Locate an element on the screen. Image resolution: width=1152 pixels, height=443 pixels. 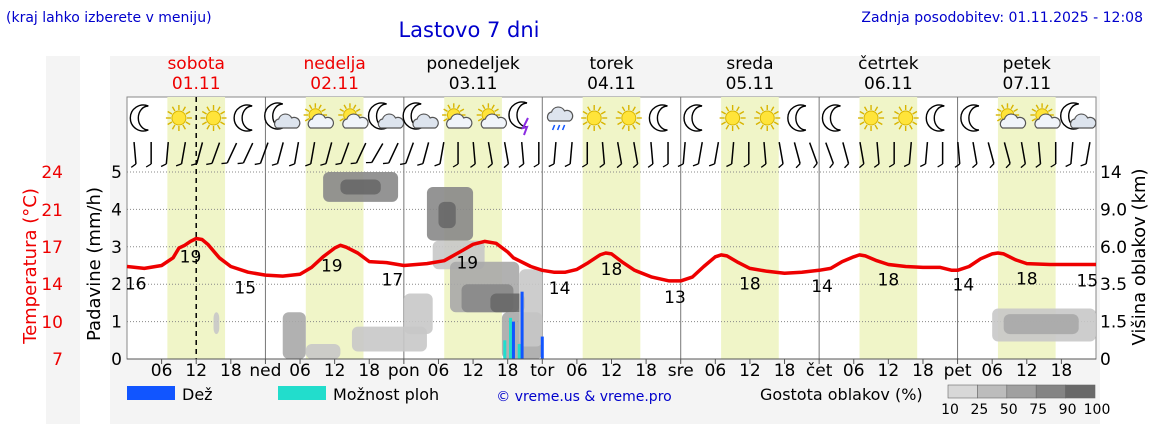
menu-hint: (kraj lahko izberete v meniju) is located at coordinates (109, 18).